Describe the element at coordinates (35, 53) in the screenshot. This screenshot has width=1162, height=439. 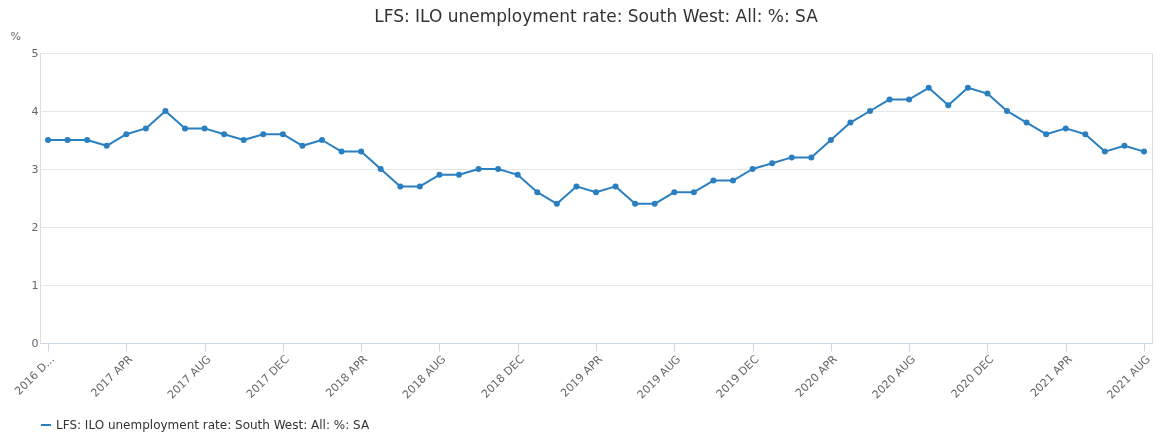
I see `y-tick-label: 5` at that location.